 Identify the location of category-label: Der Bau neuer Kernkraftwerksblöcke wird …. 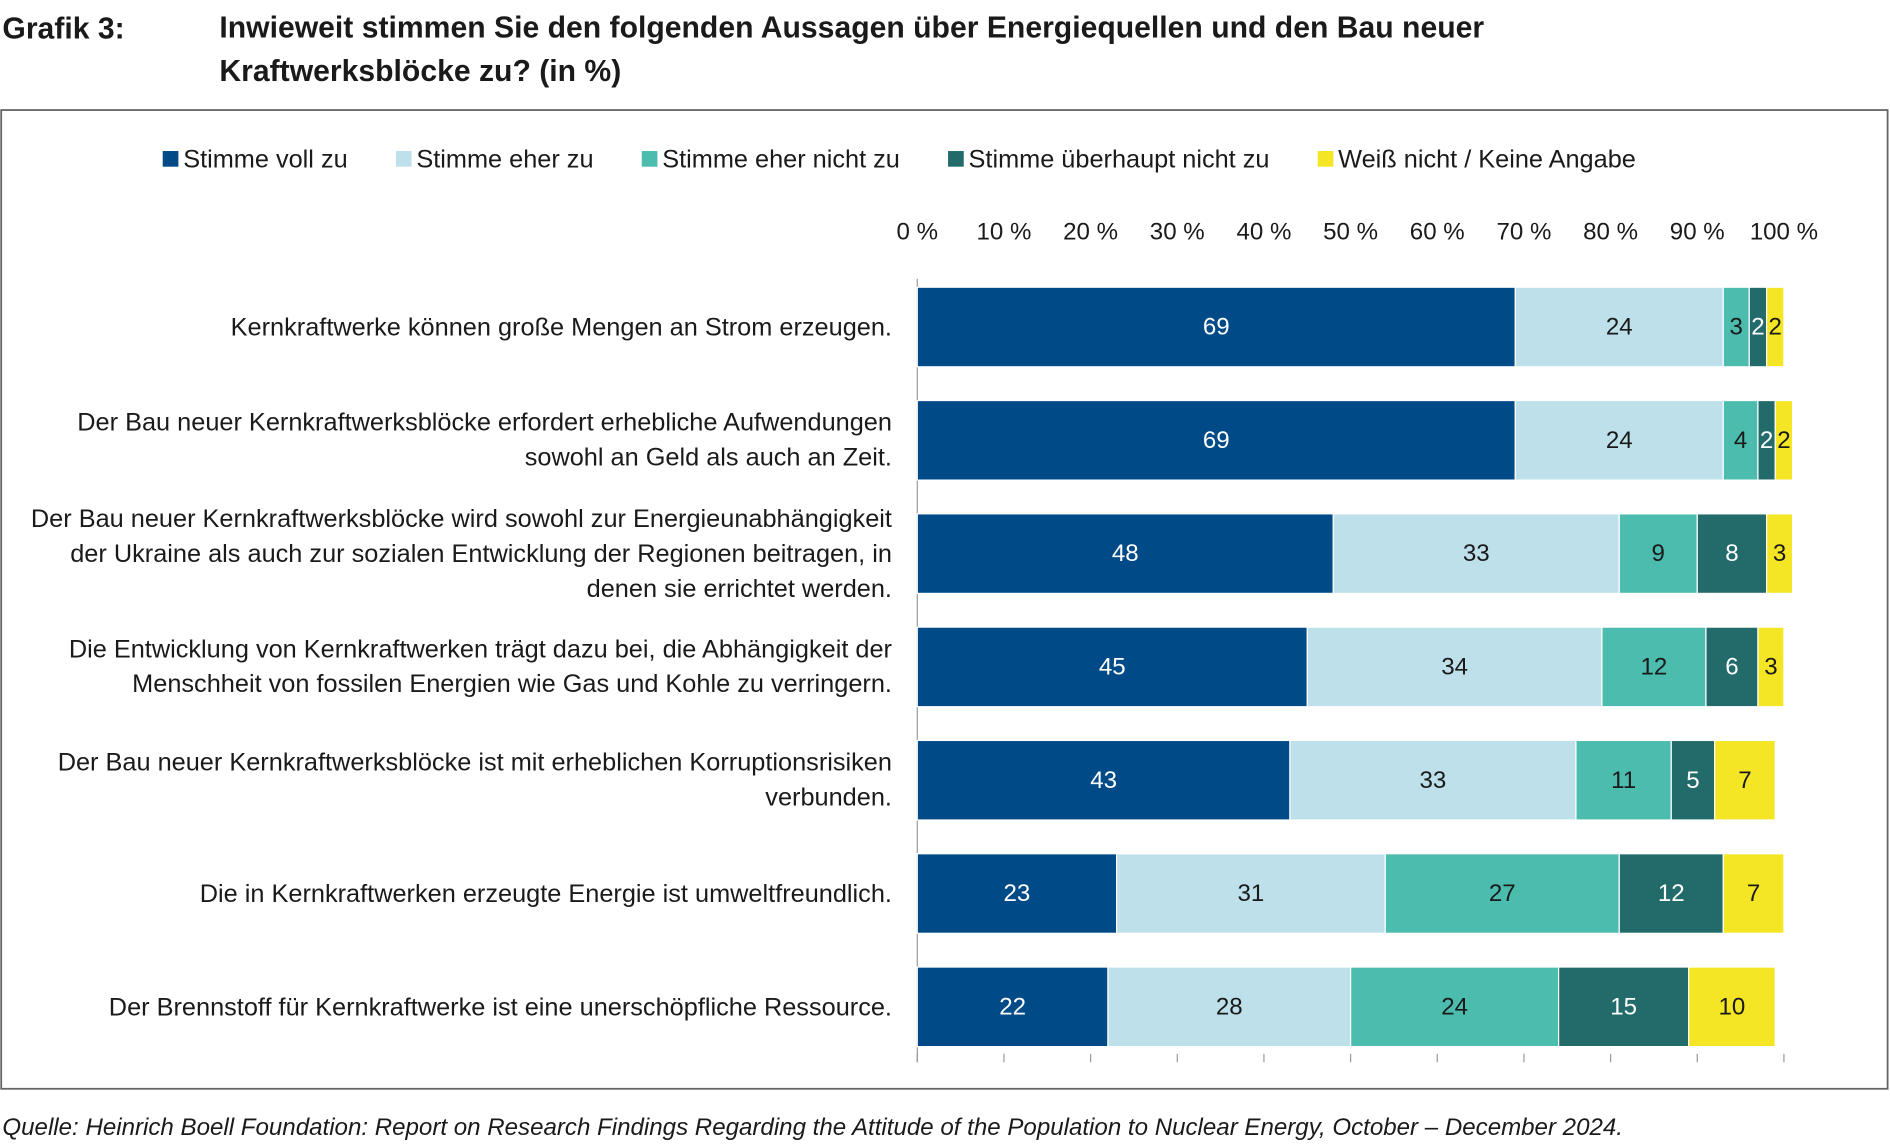
(461, 553).